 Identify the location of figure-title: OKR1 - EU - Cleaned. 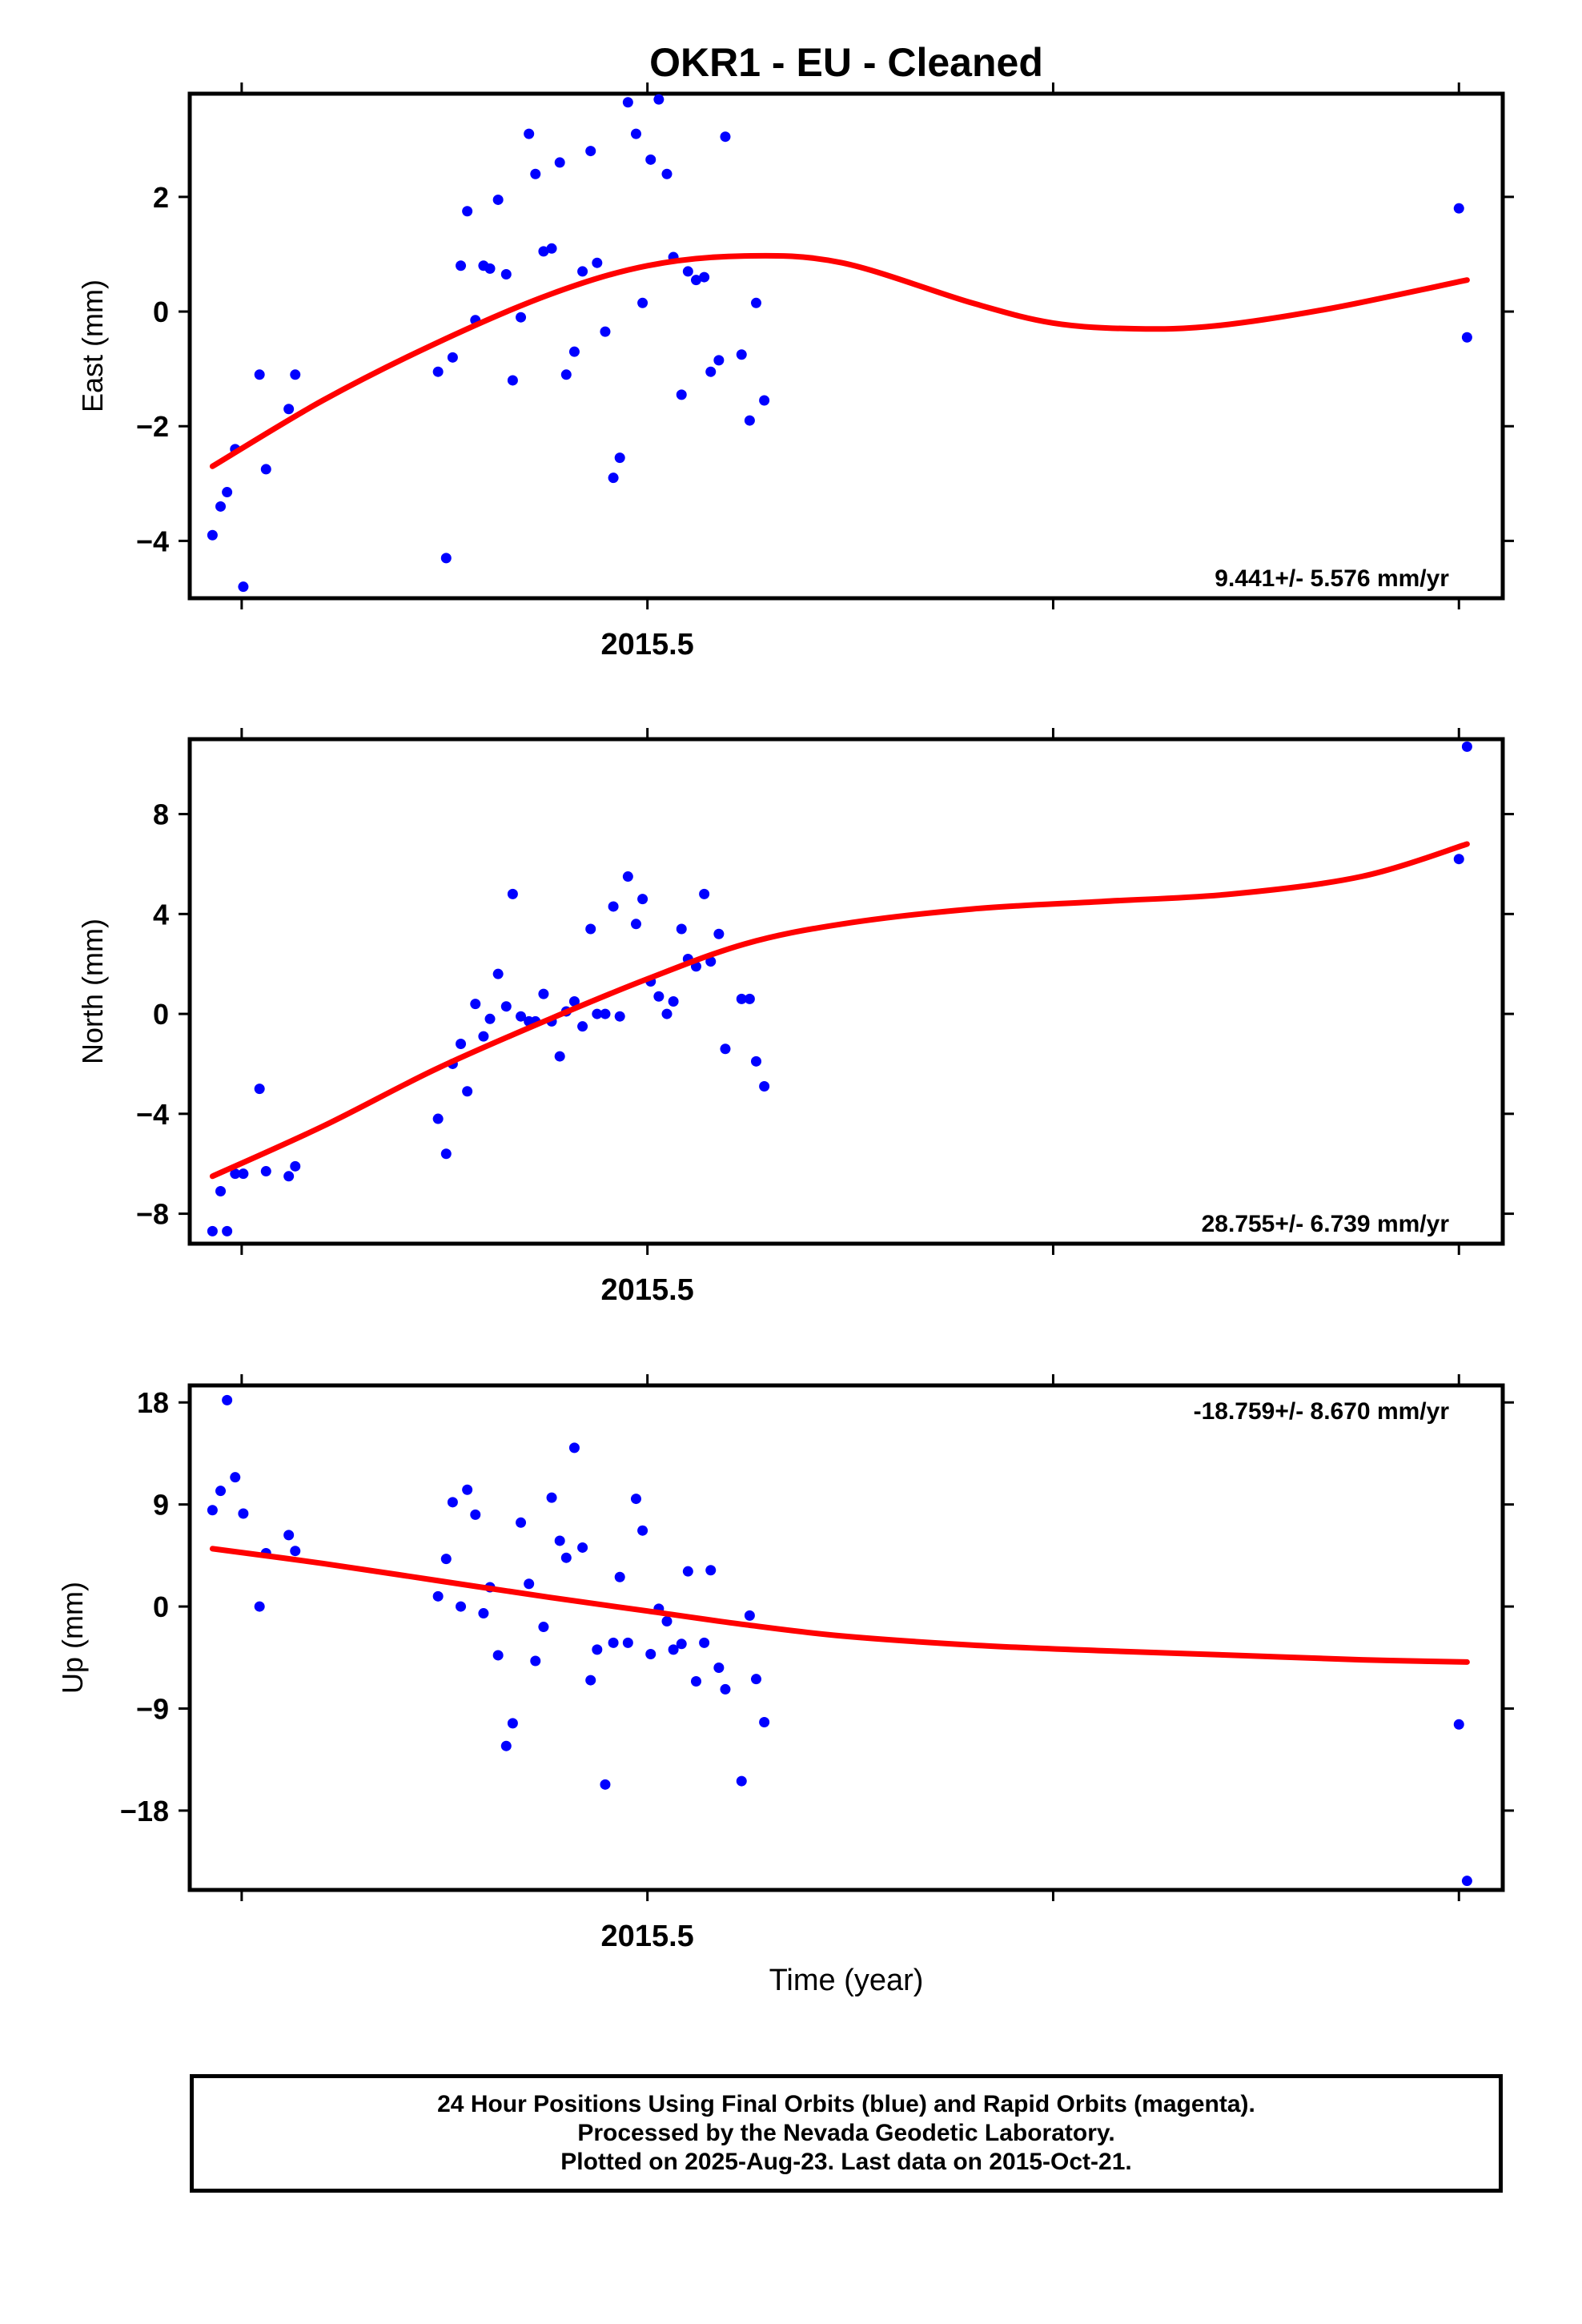
(846, 62).